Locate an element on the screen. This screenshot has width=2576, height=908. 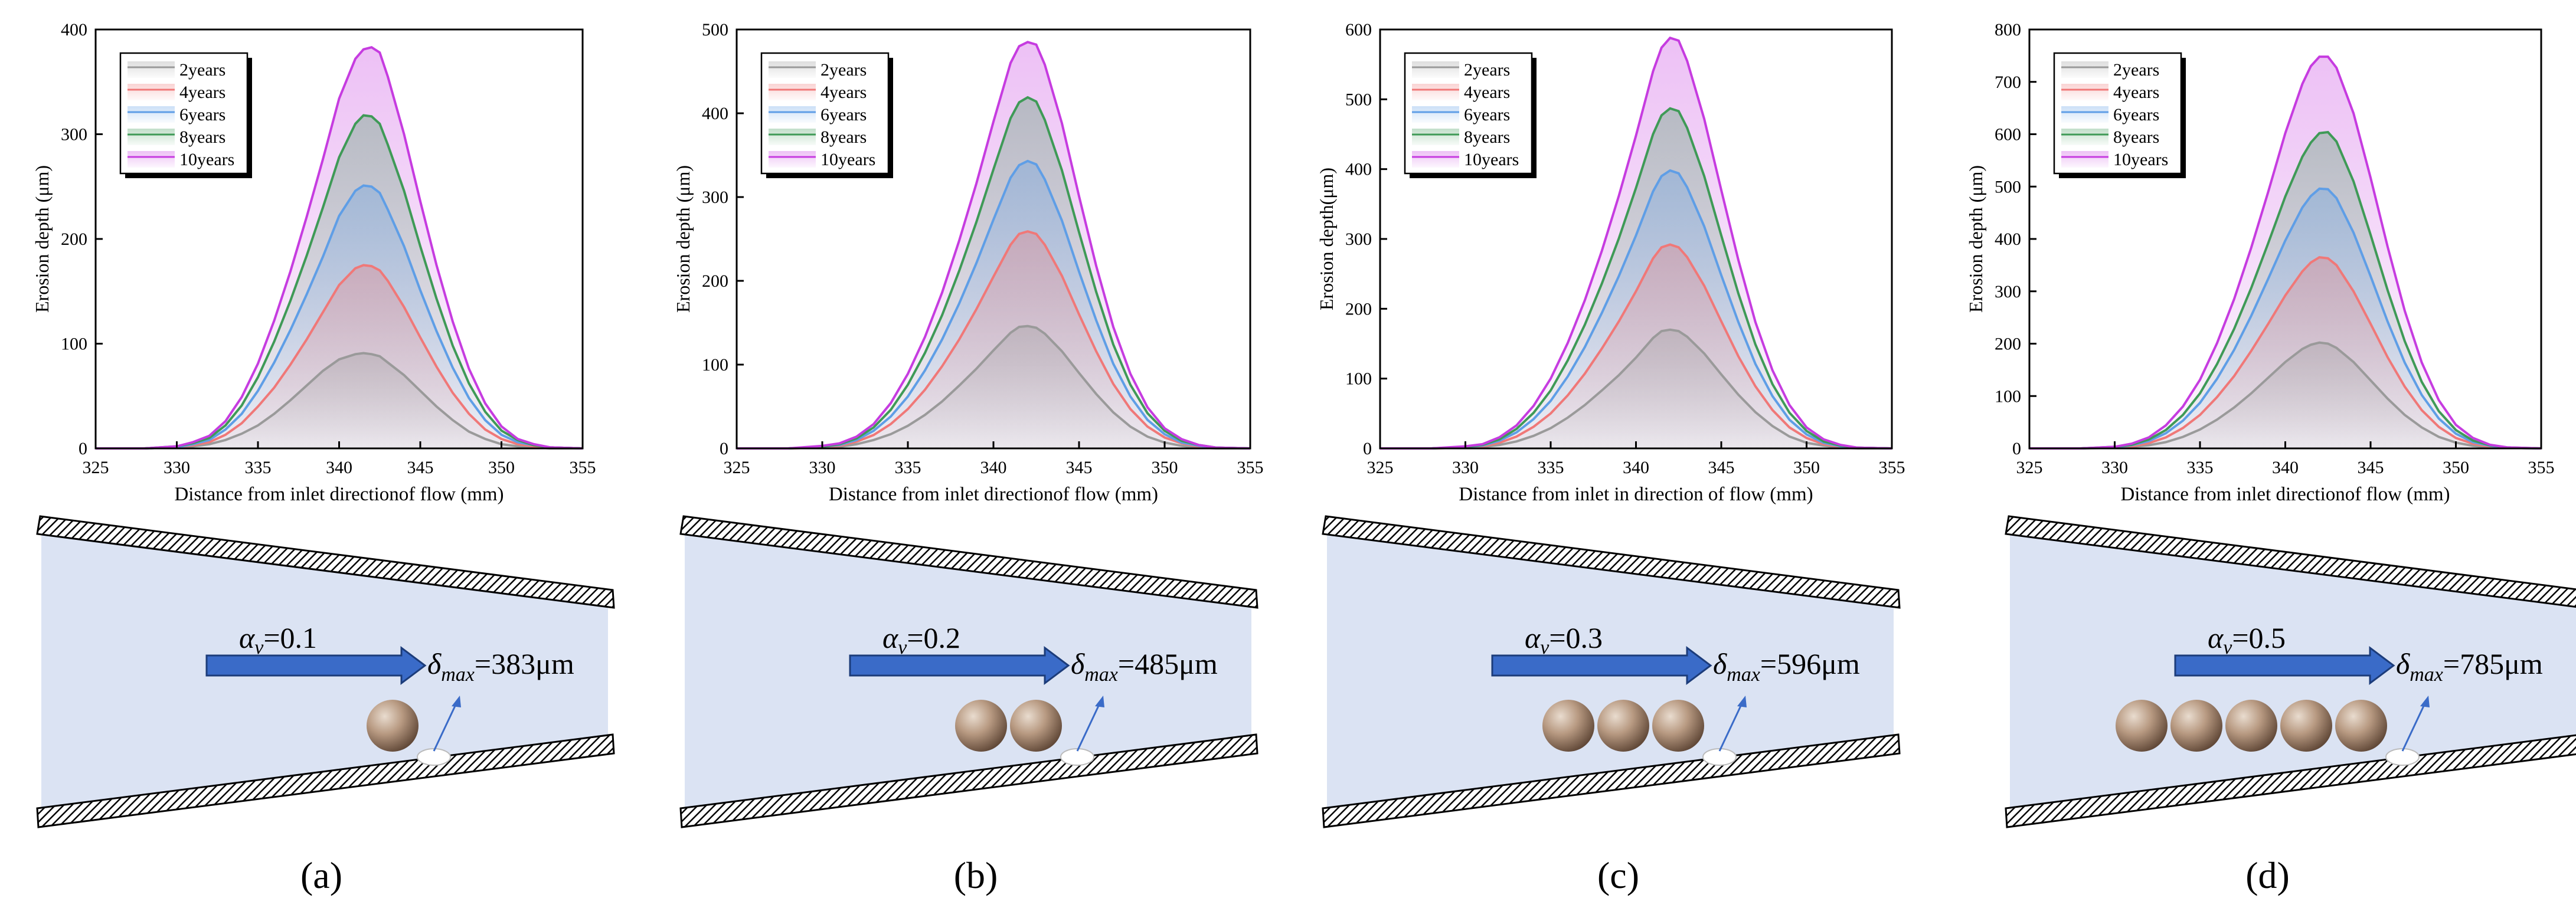
y-tick-label: 800 is located at coordinates (2008, 30).